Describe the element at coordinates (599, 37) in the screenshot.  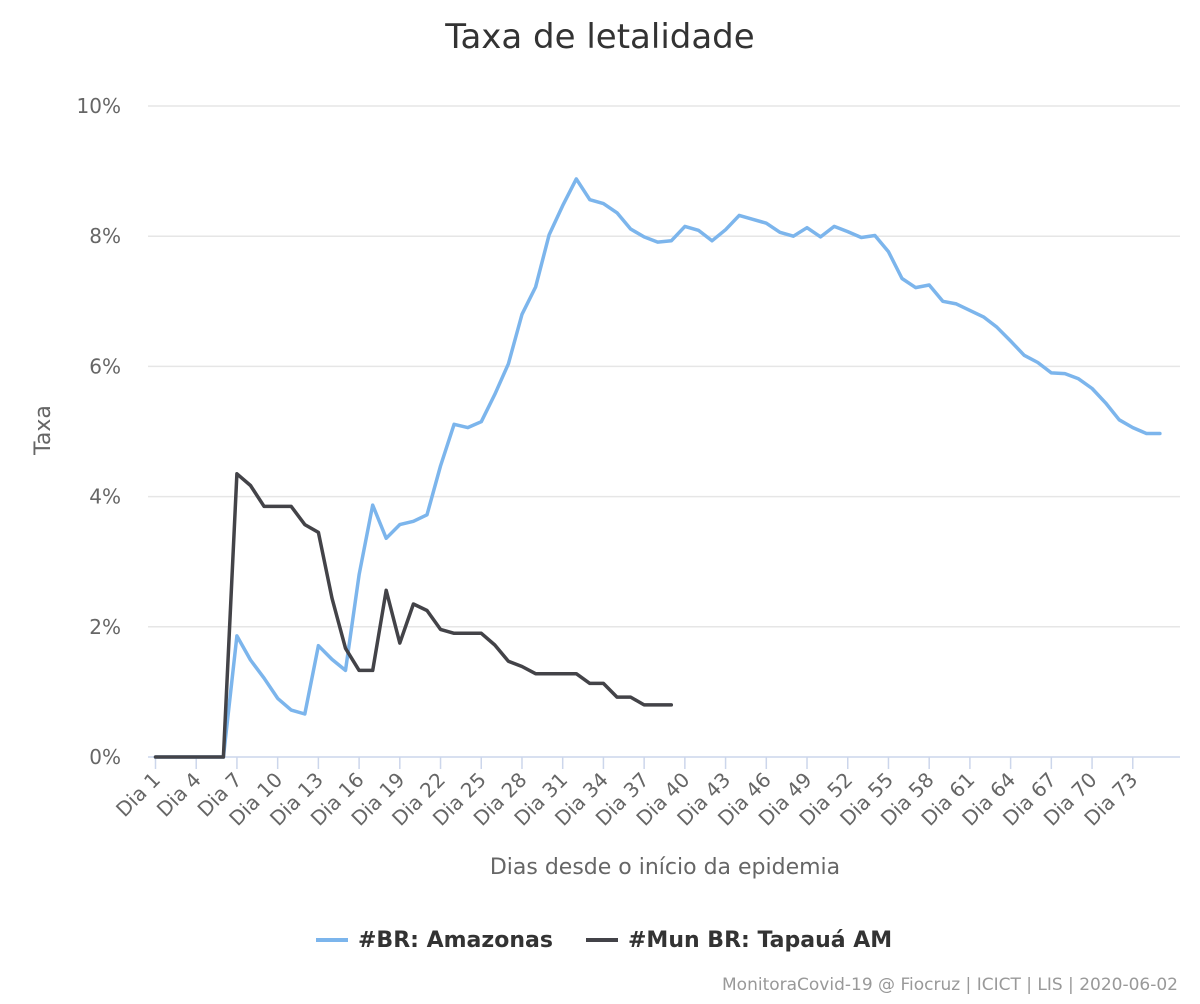
I see `chart-title: Taxa de letalidade` at that location.